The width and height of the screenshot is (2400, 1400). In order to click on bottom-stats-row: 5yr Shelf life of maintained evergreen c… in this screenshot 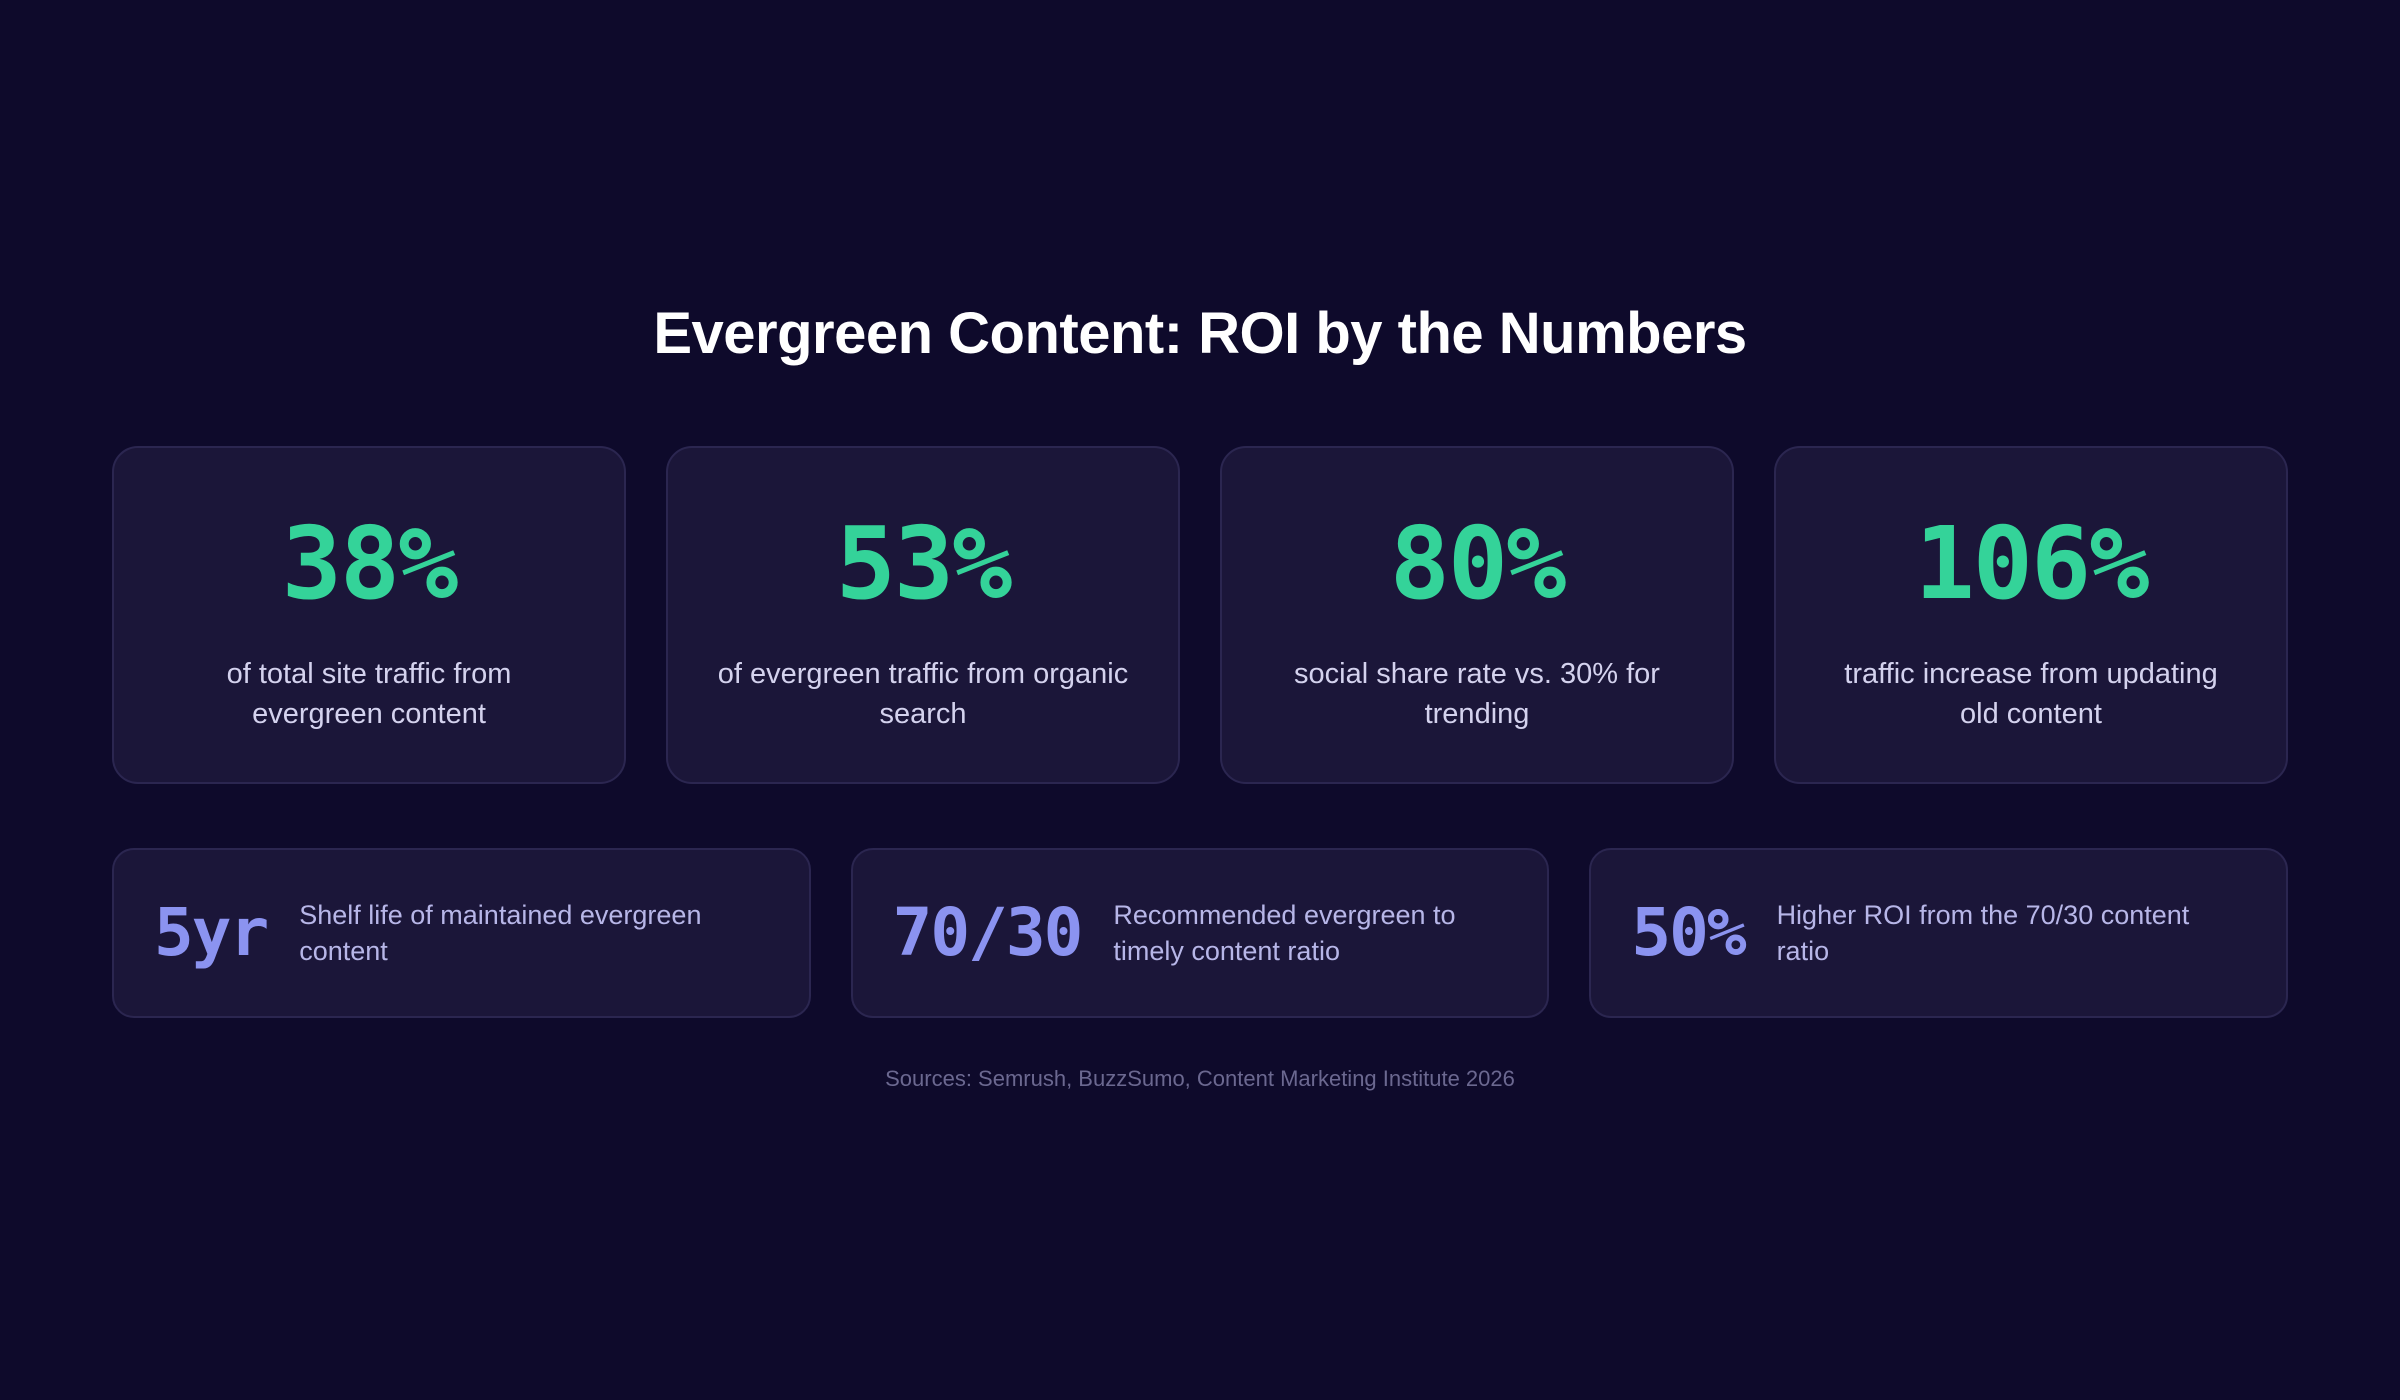, I will do `click(1200, 933)`.